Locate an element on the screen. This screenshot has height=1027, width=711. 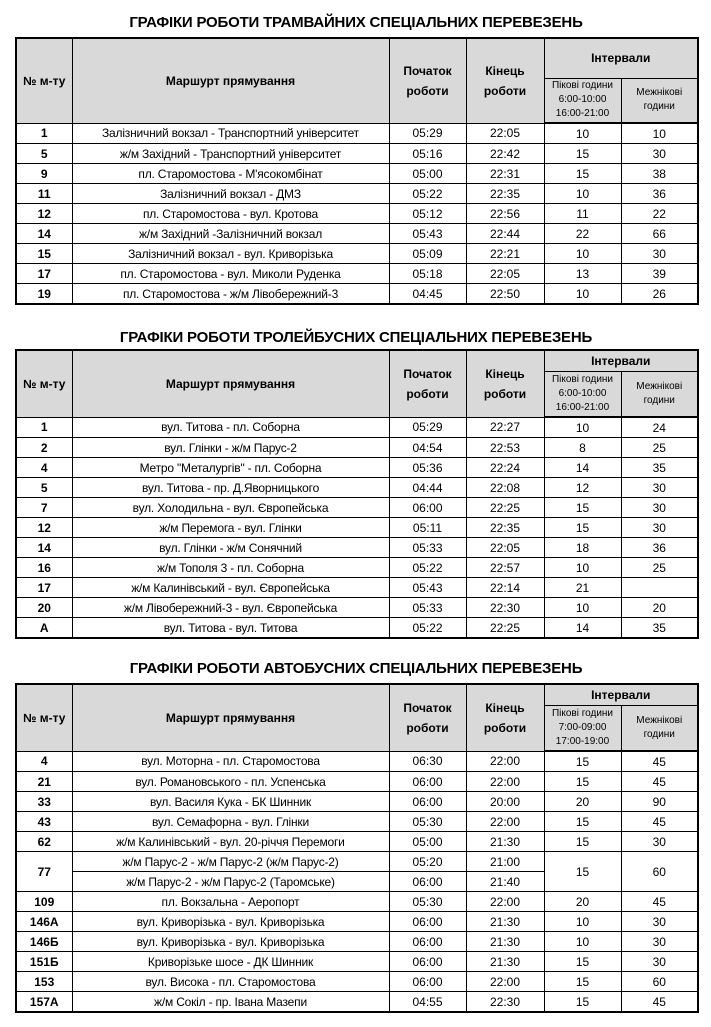
header-peak-hours: Пікові години 6:00-10:00 16:00-21:00 is located at coordinates (582, 394).